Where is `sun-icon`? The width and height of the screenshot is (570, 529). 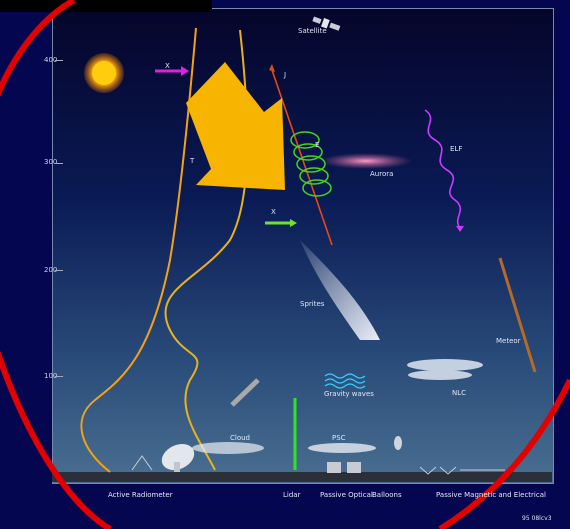
sun-icon is located at coordinates (104, 73).